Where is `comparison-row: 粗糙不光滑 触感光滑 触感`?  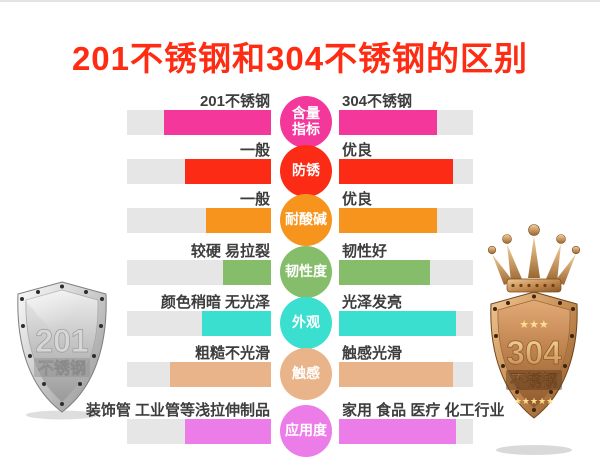
comparison-row: 粗糙不光滑 触感光滑 触感 is located at coordinates (300, 371).